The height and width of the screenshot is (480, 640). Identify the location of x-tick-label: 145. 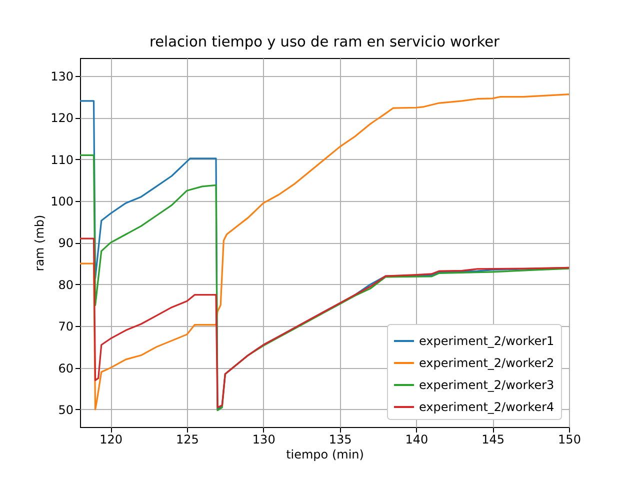
(493, 439).